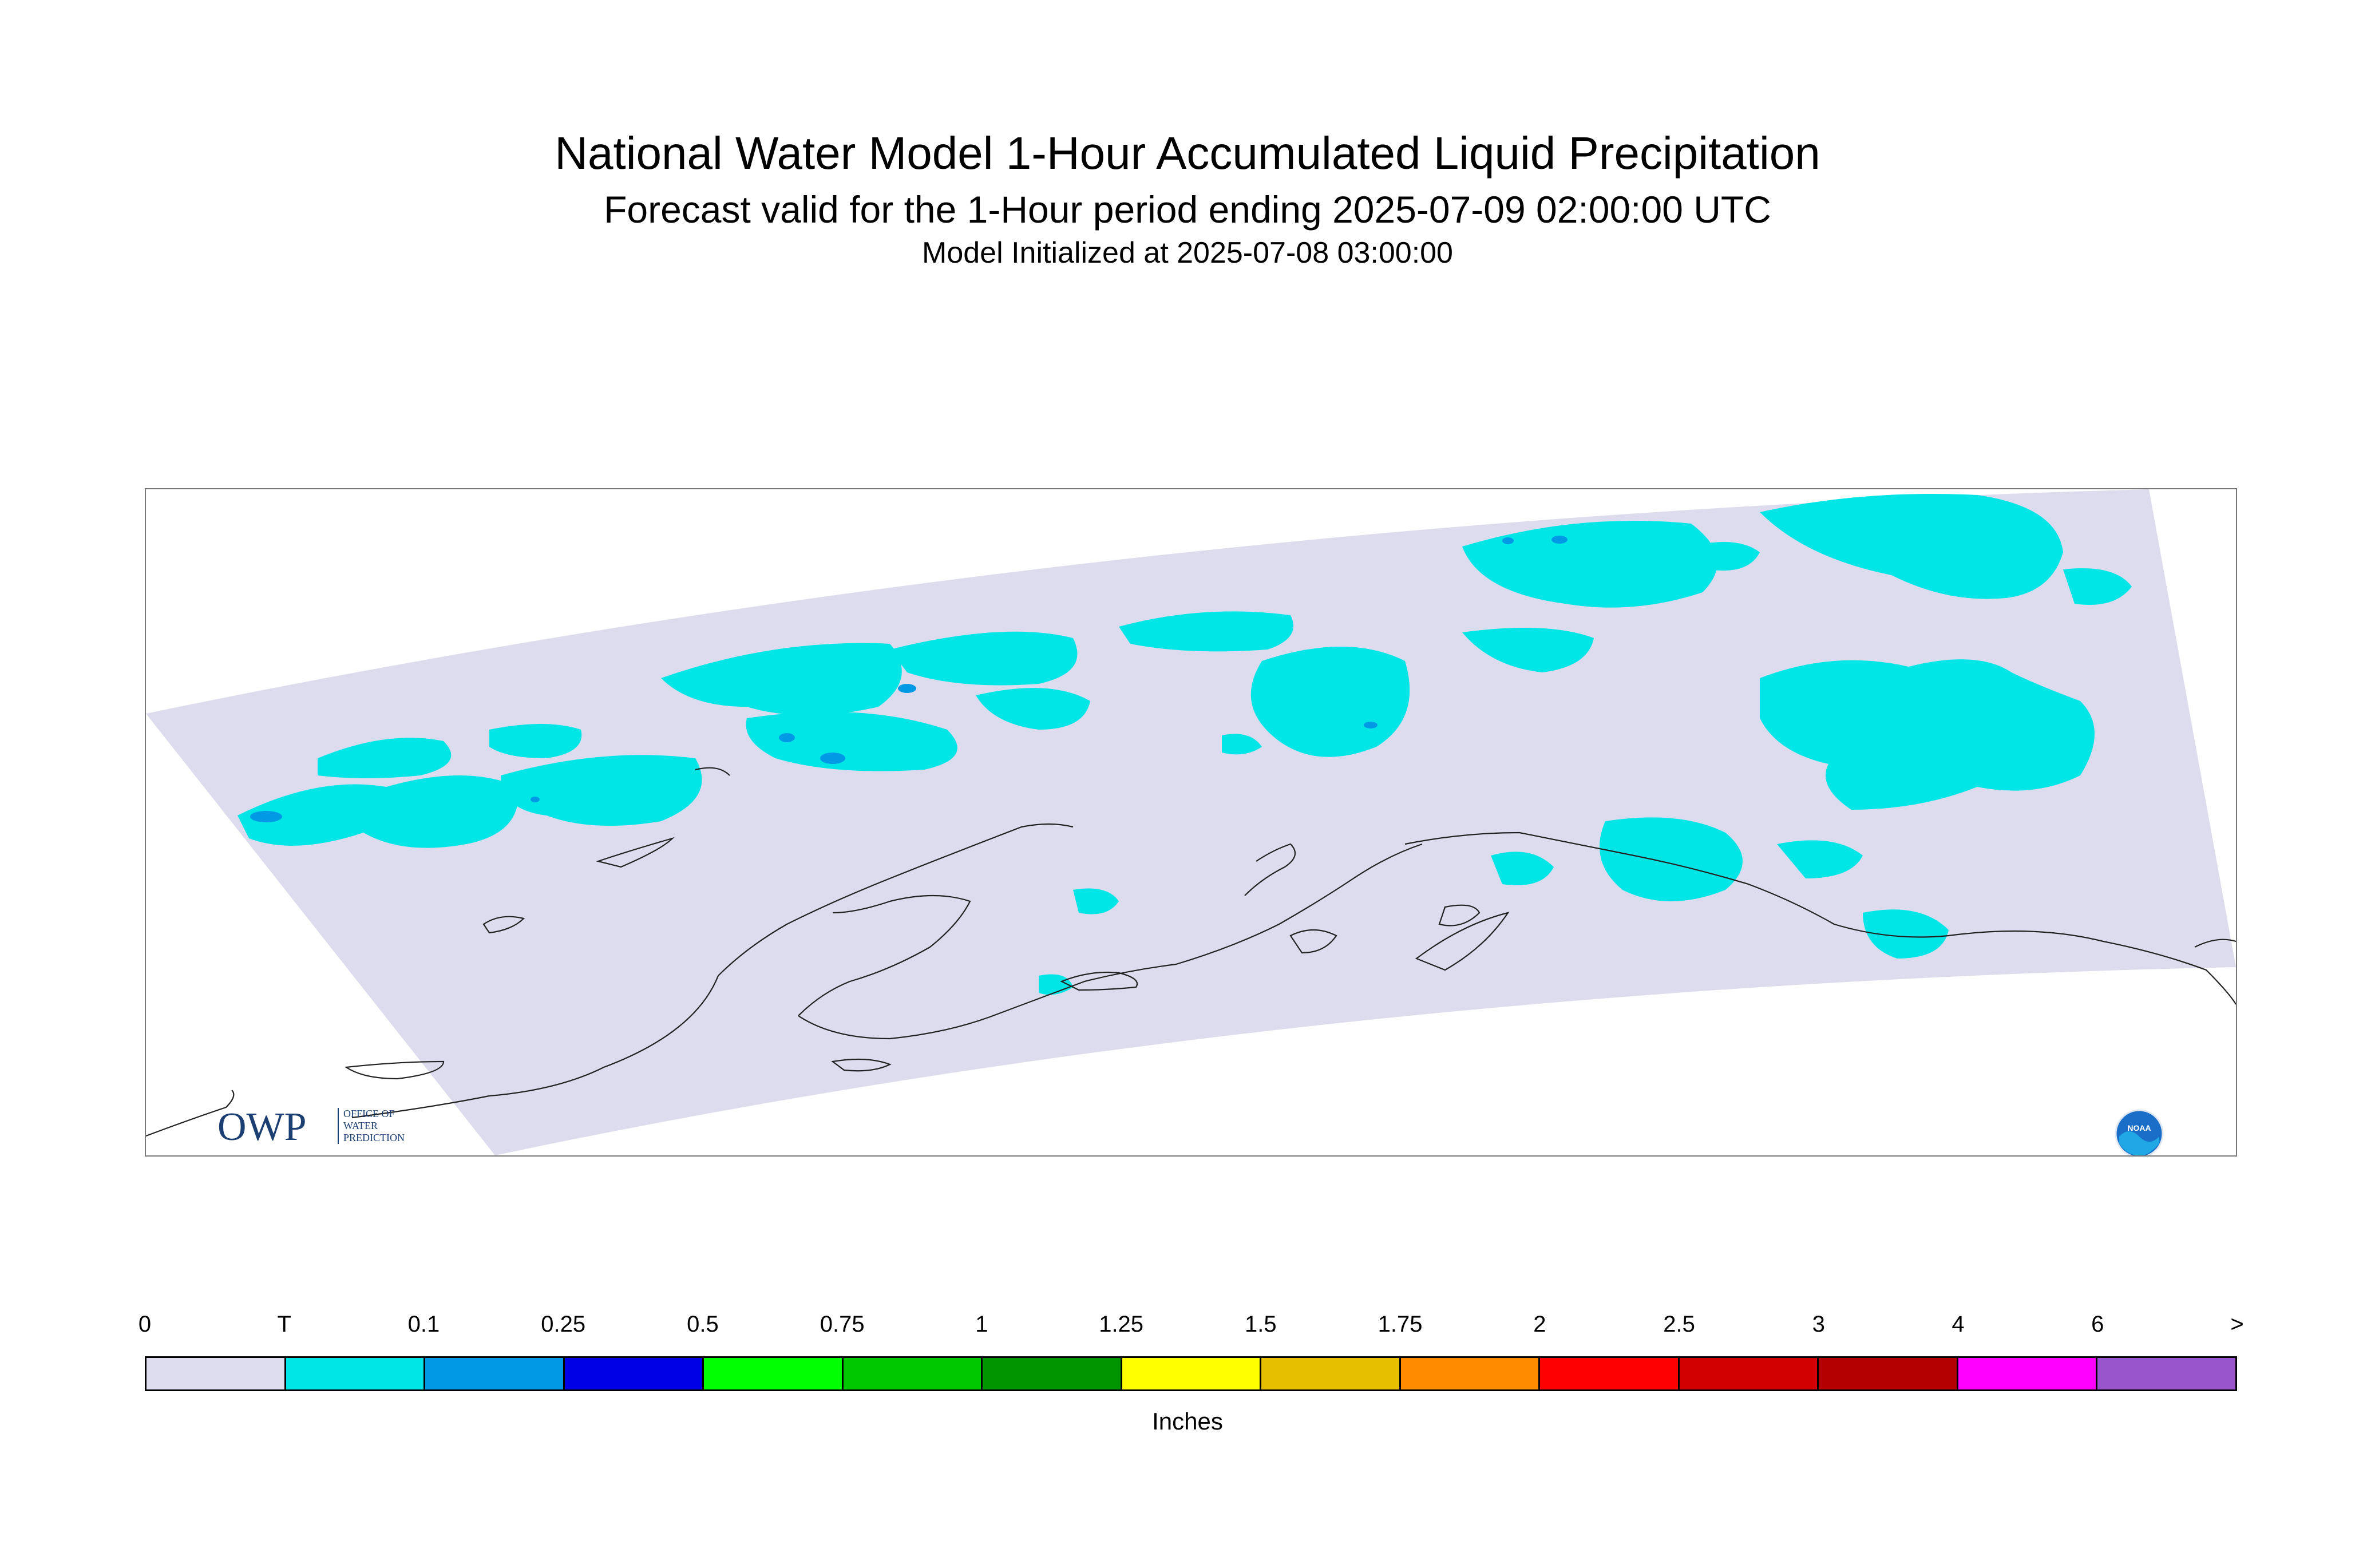 This screenshot has width=2375, height=1568. Describe the element at coordinates (1400, 1324) in the screenshot. I see `colorbar-tick-label: 1.75` at that location.